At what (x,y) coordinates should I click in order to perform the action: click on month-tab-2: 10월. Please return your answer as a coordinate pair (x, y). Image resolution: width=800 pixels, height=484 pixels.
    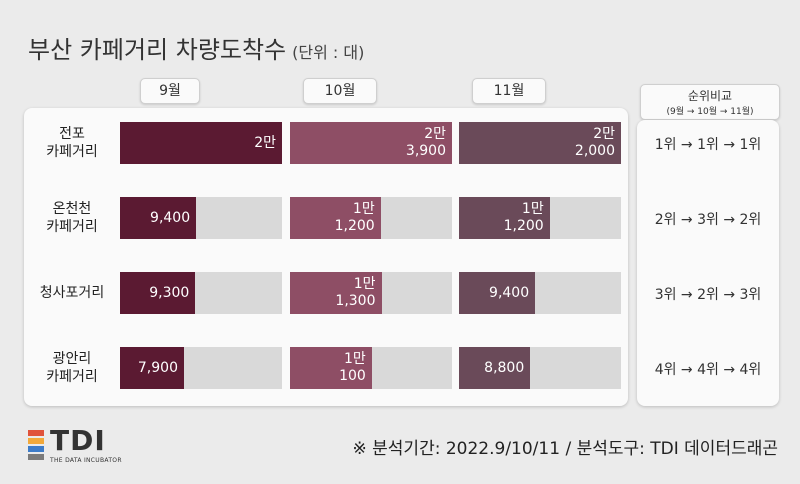
    Looking at the image, I should click on (340, 91).